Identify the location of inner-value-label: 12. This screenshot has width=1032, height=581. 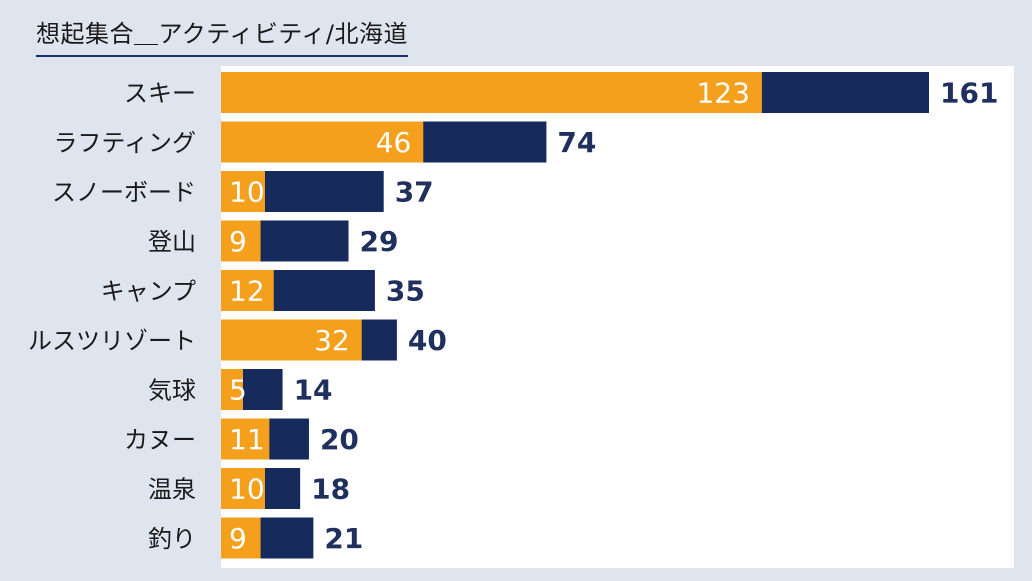
(247, 291).